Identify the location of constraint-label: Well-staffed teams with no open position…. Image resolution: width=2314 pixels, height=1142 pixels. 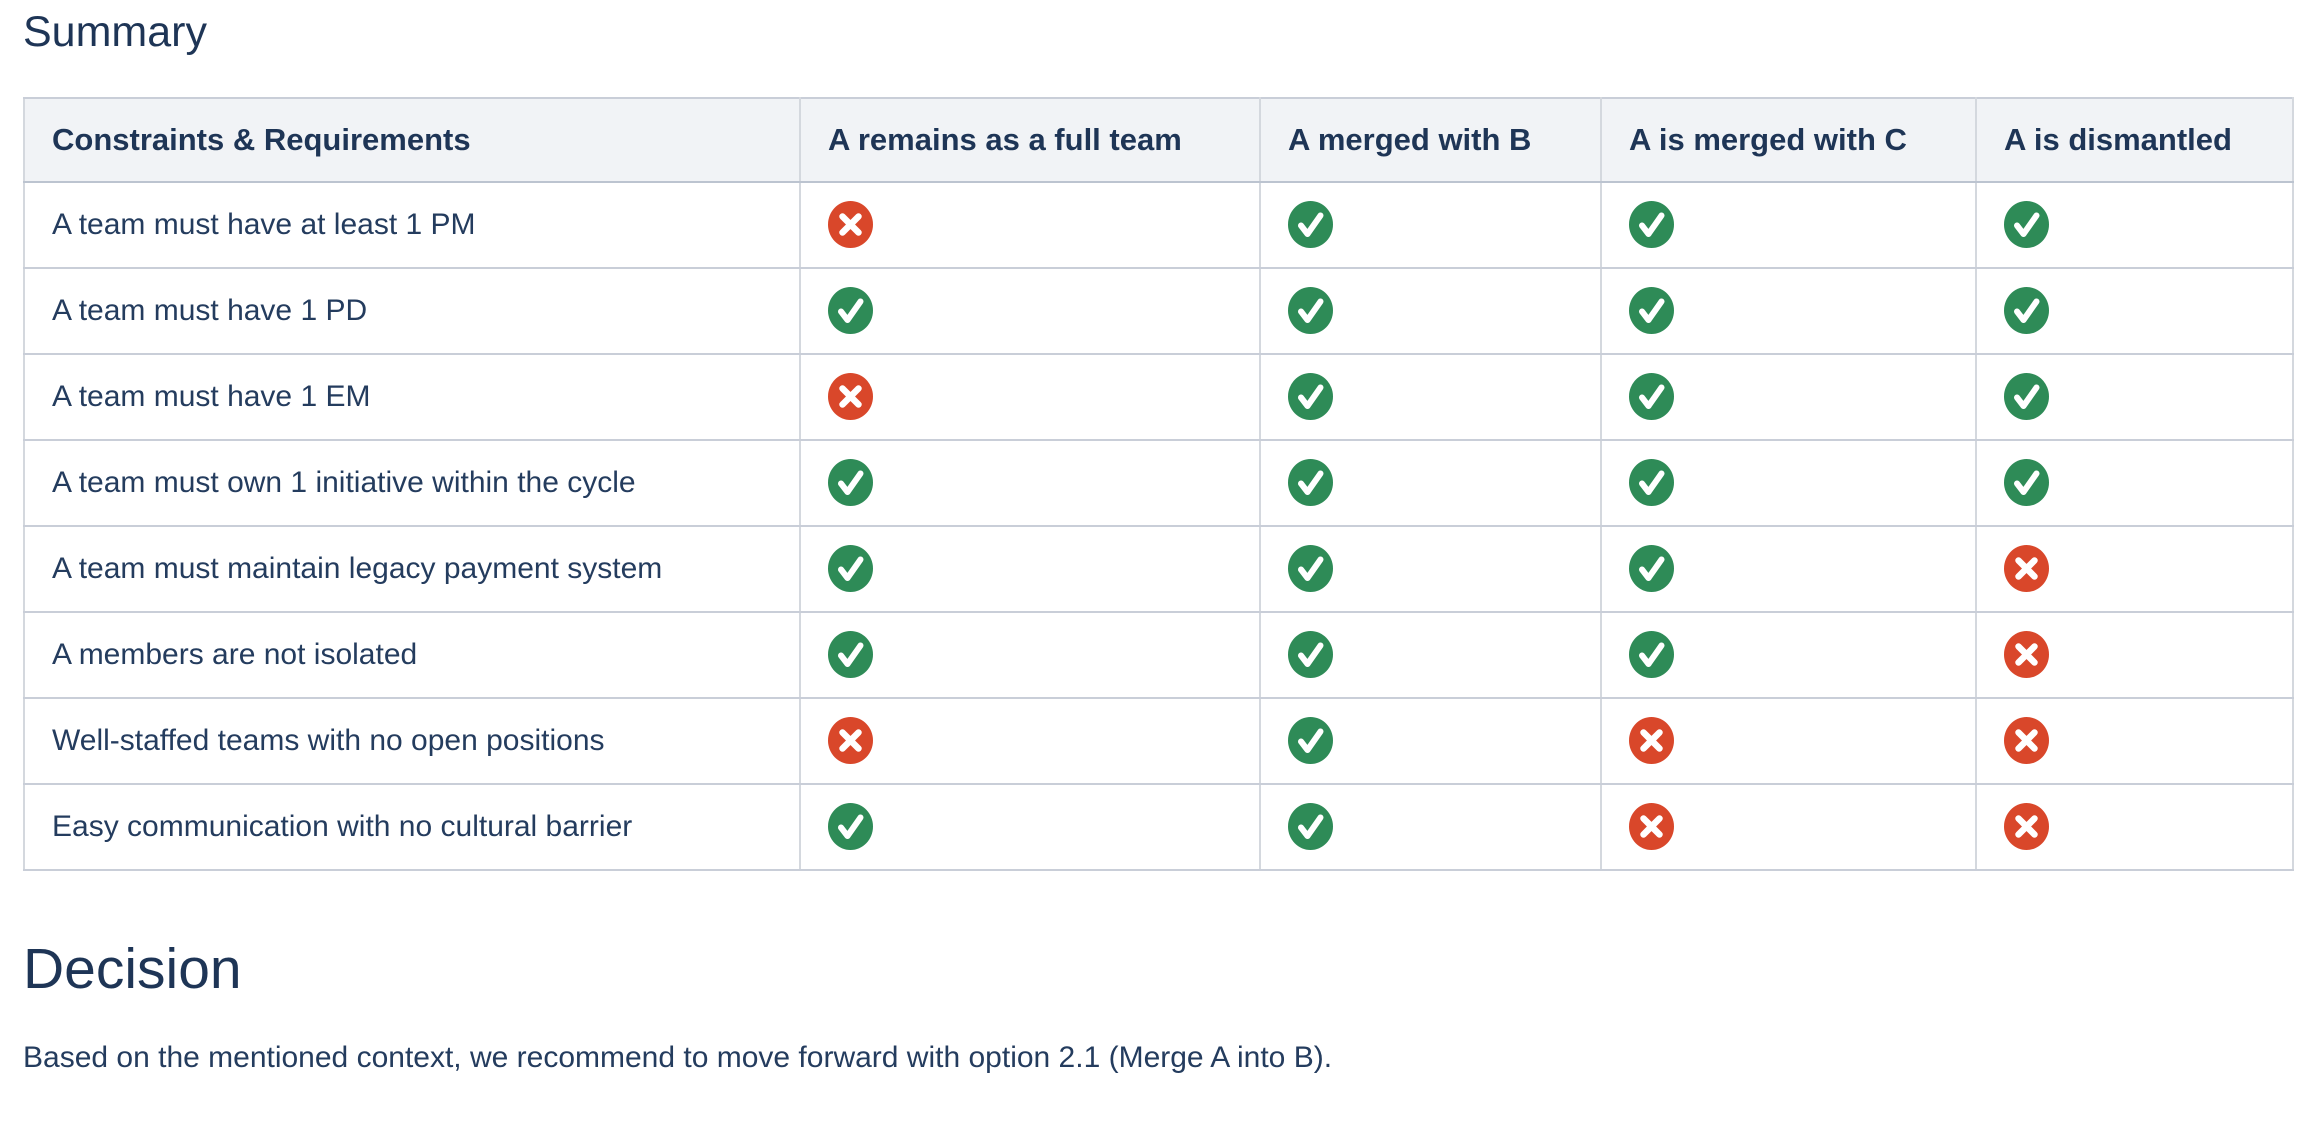
(412, 740).